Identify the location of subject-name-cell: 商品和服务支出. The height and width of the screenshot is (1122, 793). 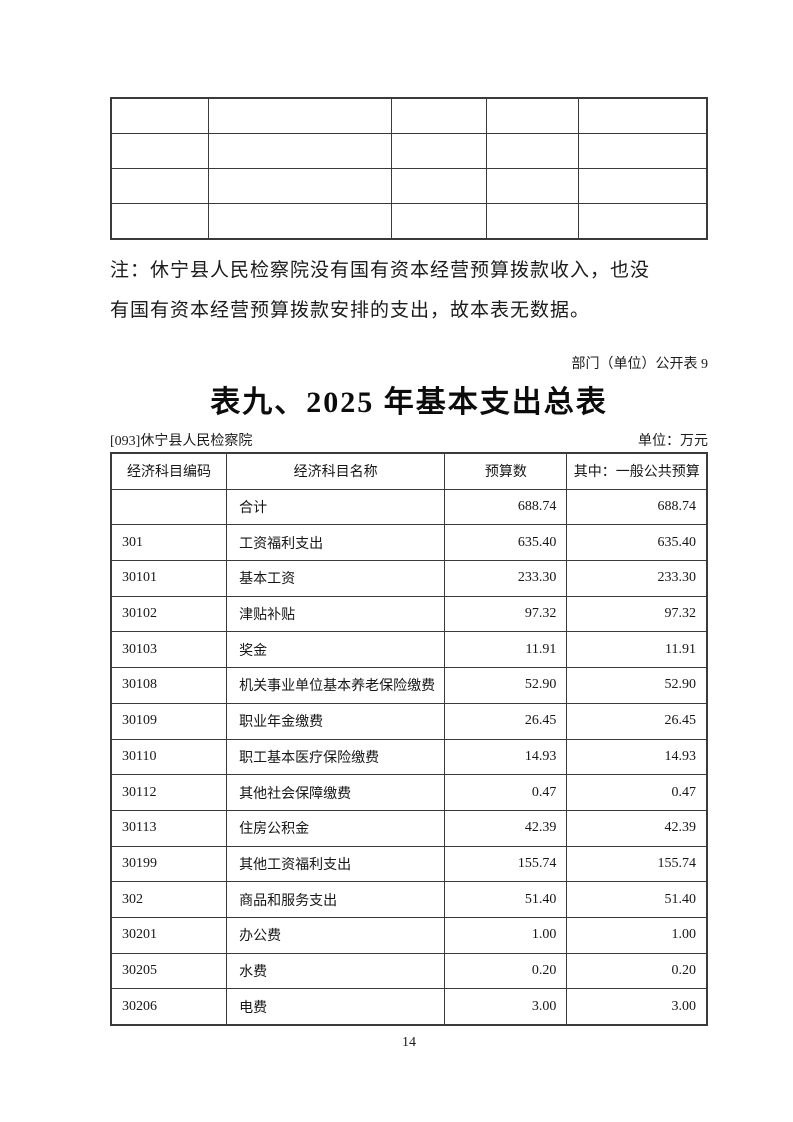
(336, 899).